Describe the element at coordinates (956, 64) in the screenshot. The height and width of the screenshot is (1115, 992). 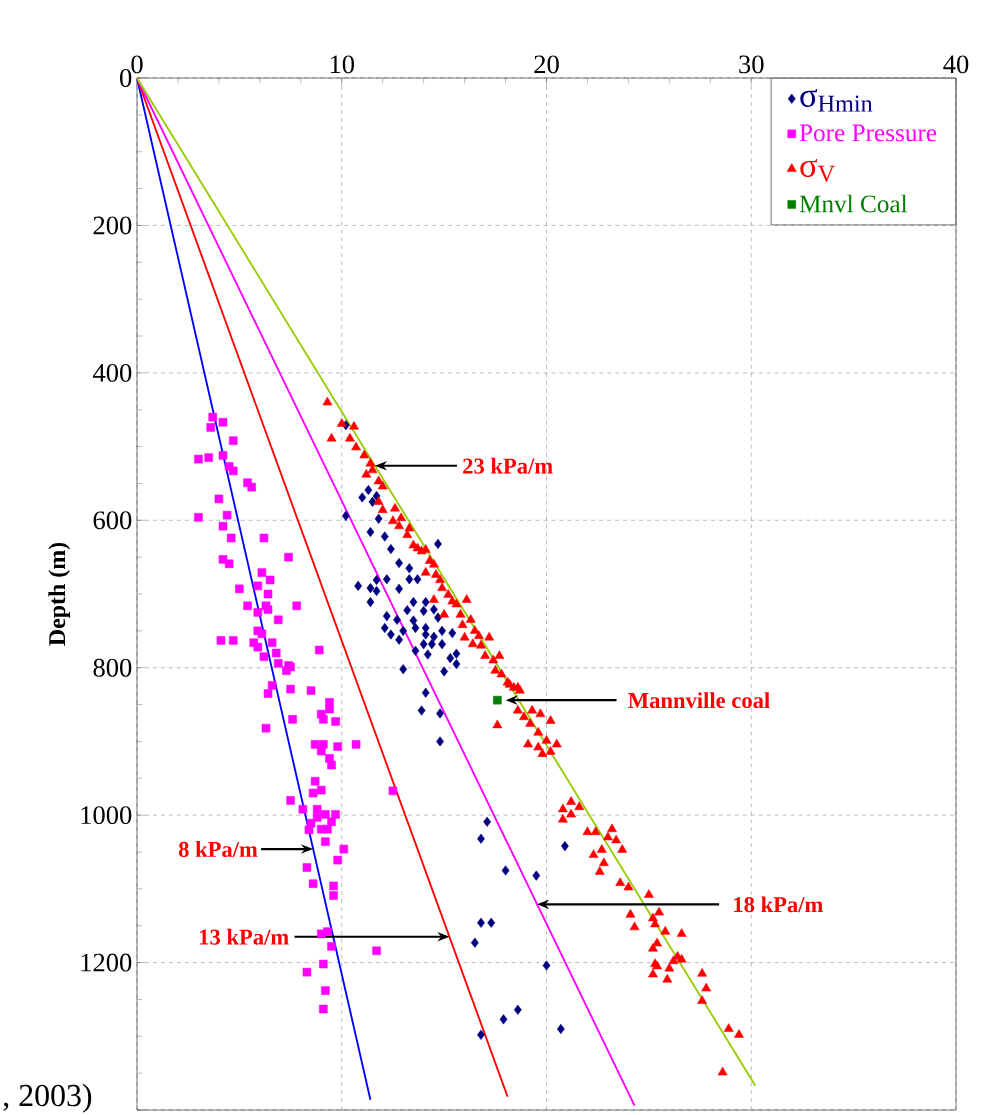
I see `x-tick-label: 40` at that location.